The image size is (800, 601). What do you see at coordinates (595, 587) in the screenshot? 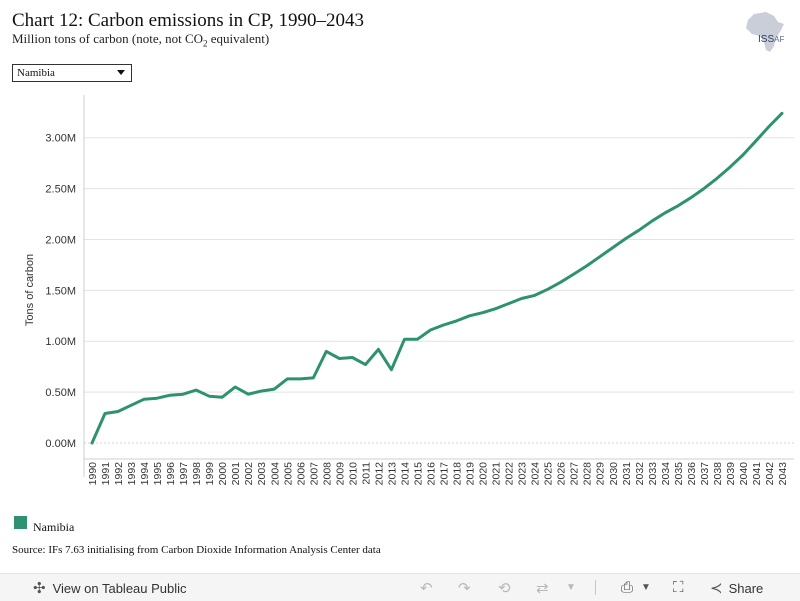
I see `toolbar-divider` at bounding box center [595, 587].